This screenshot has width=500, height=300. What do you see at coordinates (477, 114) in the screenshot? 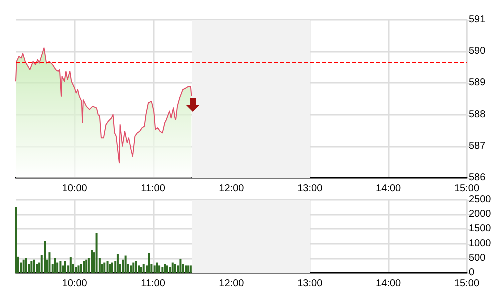
I see `y-tick-label: 588` at bounding box center [477, 114].